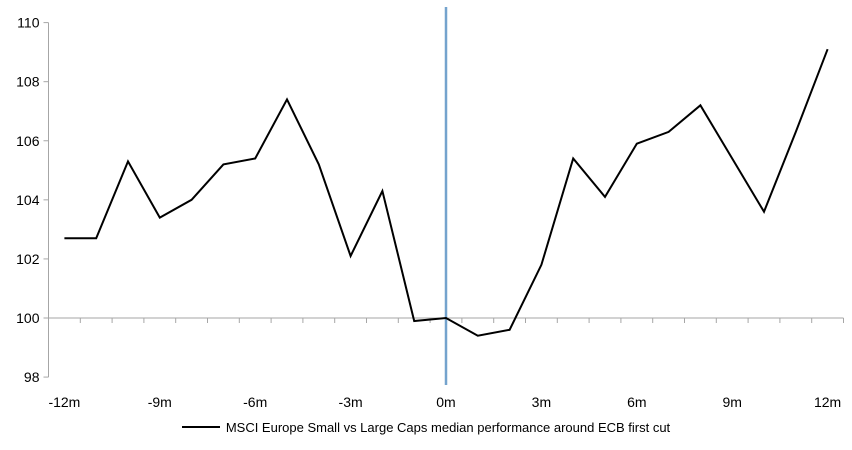 Image resolution: width=852 pixels, height=450 pixels. I want to click on y-axis-tick-label: 108, so click(28, 82).